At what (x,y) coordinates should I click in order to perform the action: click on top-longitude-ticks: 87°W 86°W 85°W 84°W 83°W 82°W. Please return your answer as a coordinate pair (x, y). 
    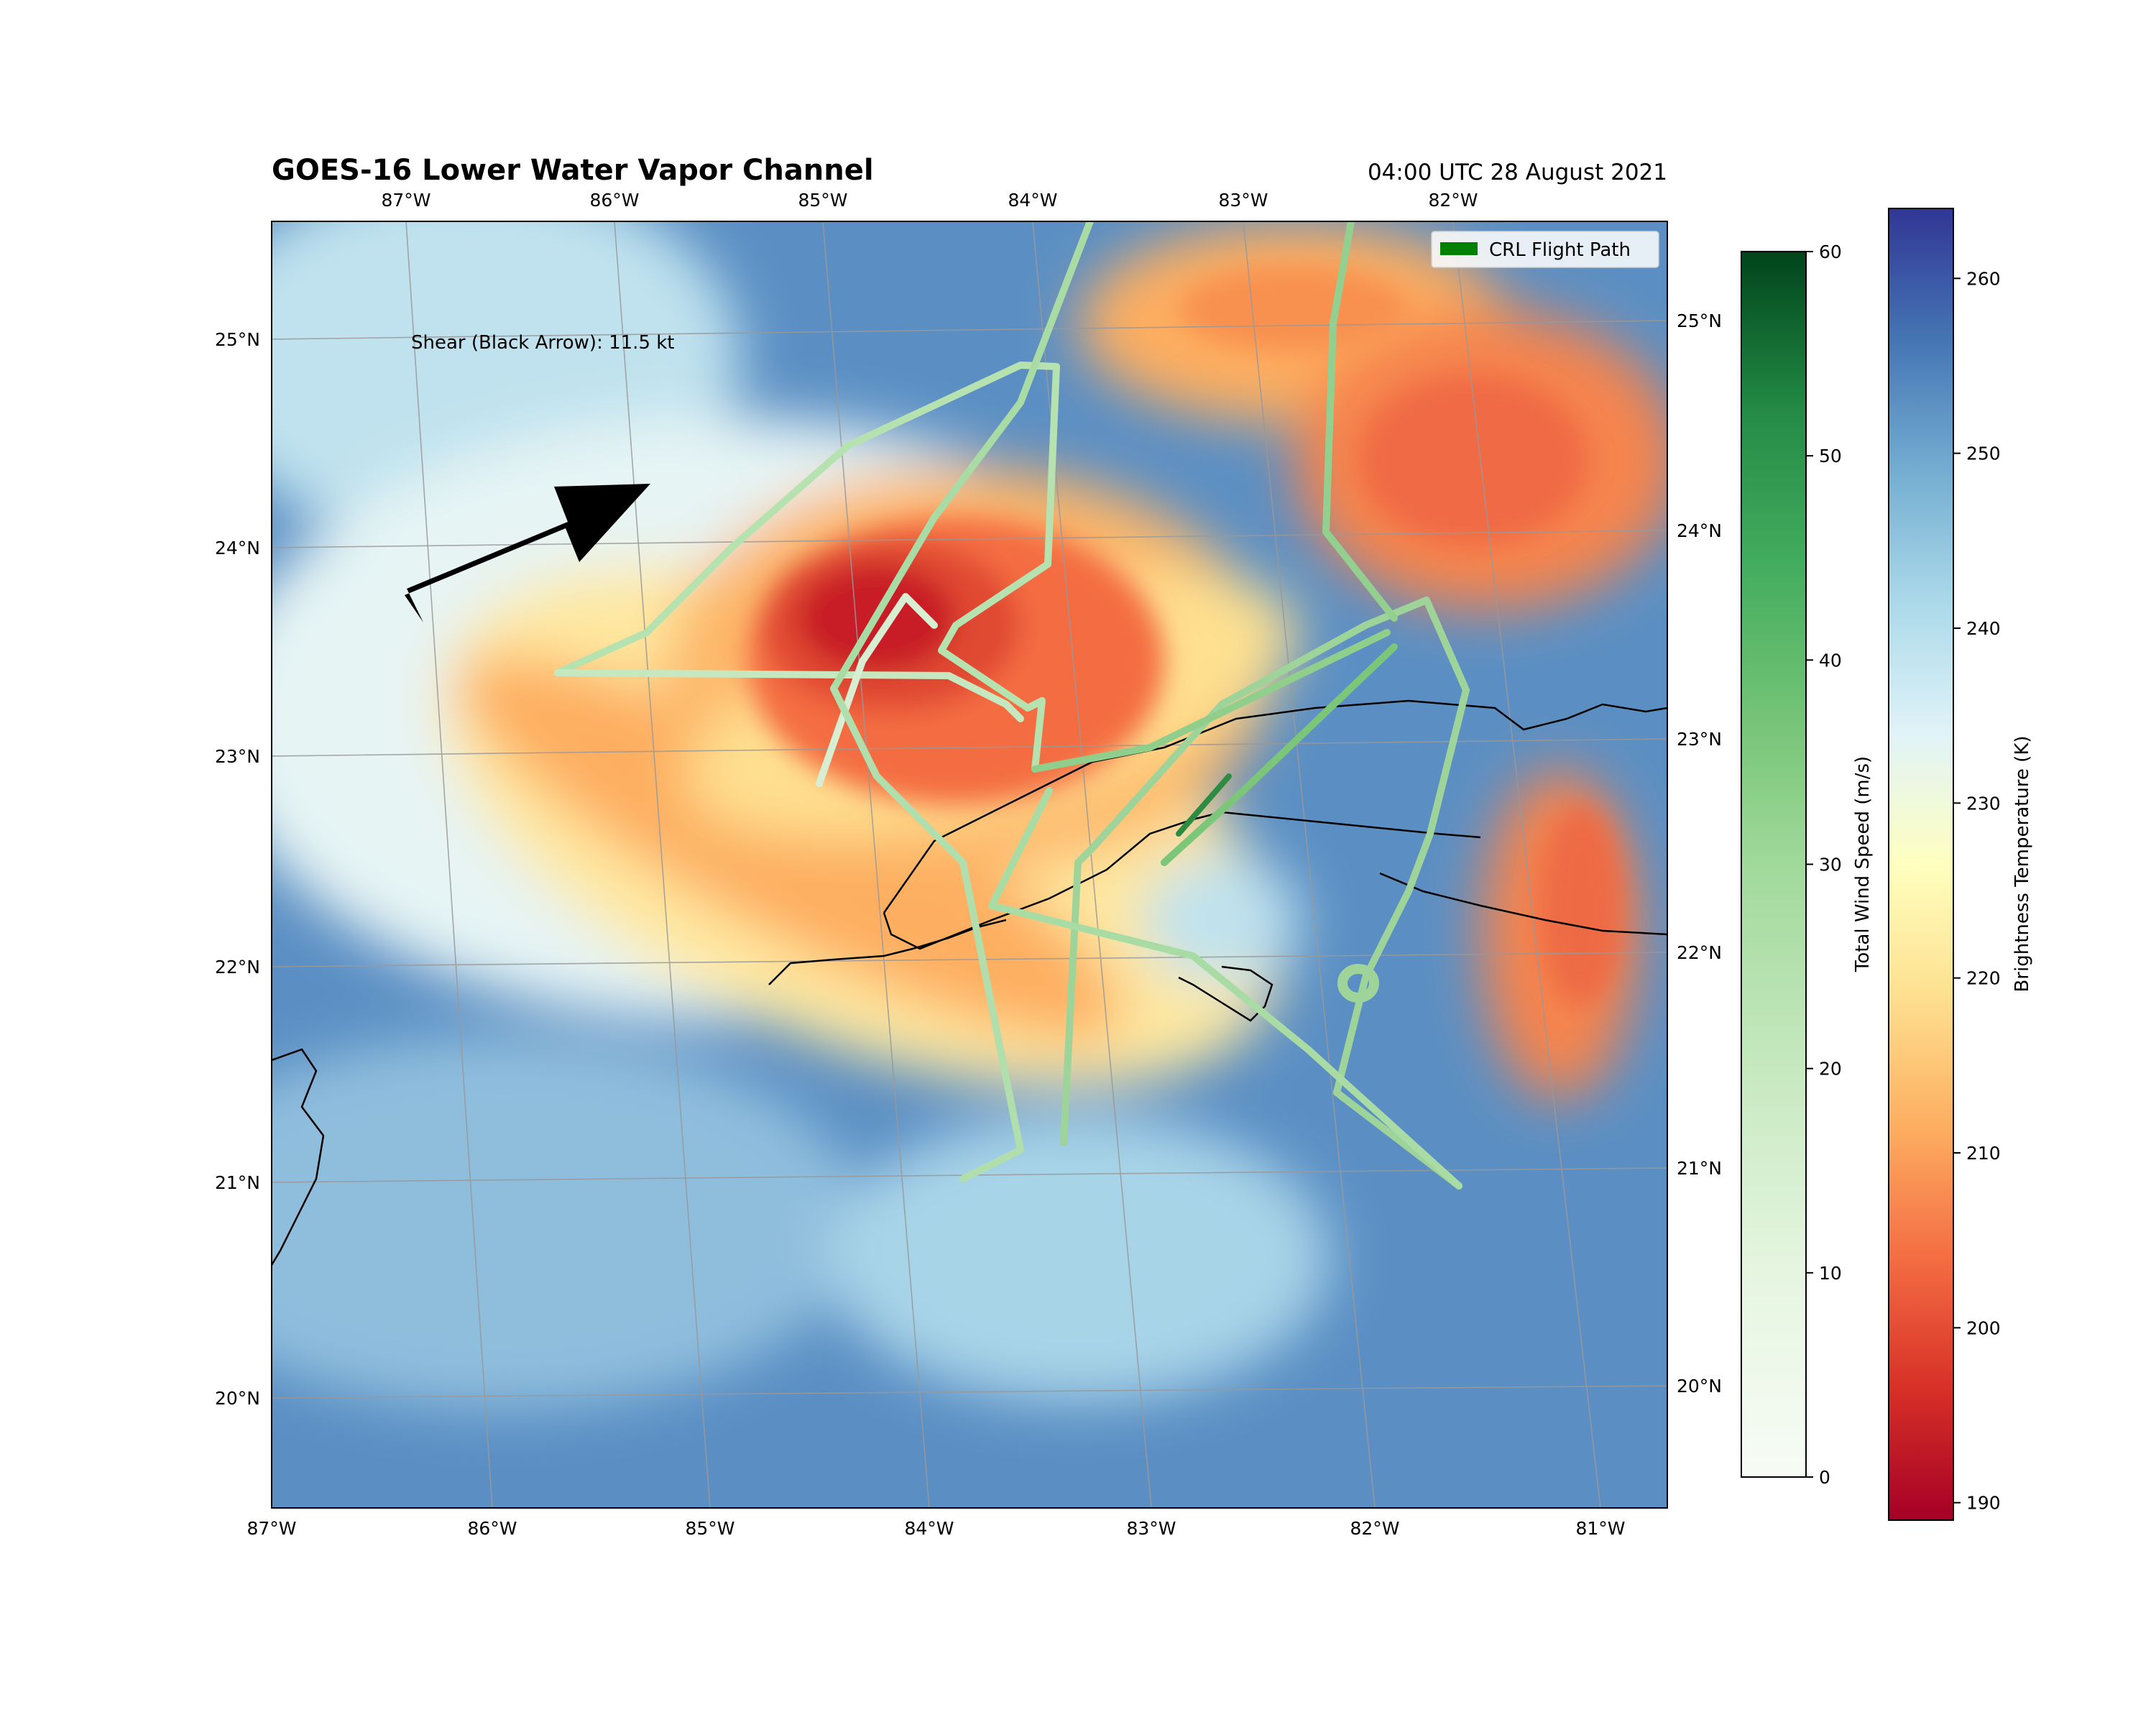
    Looking at the image, I should click on (930, 200).